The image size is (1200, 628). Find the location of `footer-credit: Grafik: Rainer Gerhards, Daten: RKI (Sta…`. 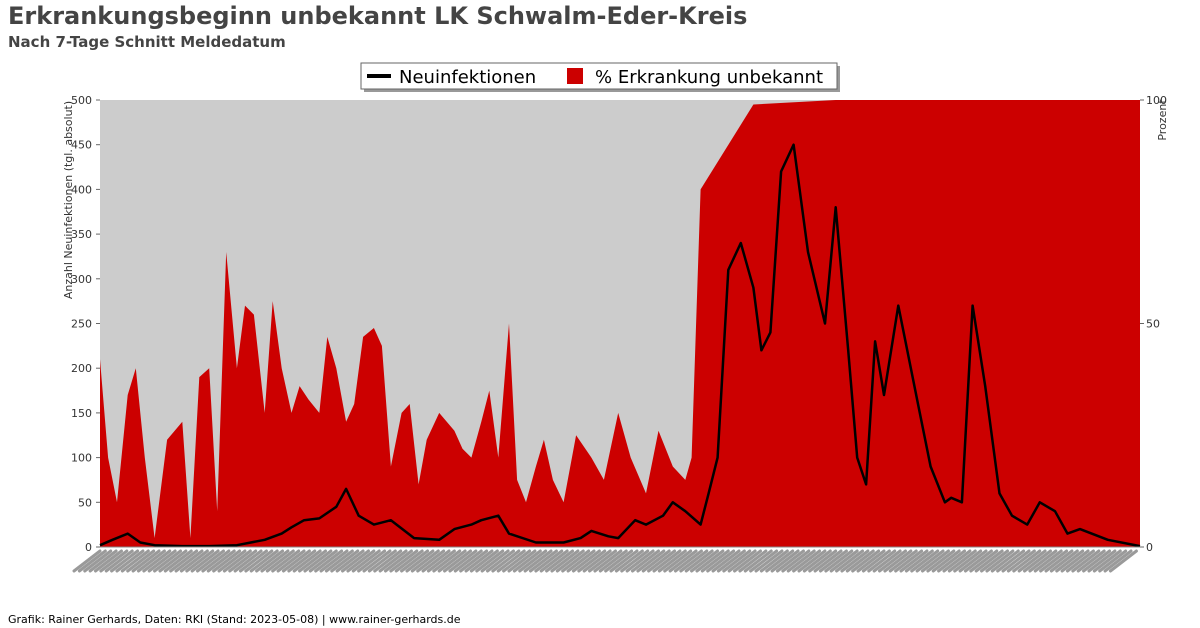

footer-credit: Grafik: Rainer Gerhards, Daten: RKI (Sta… is located at coordinates (234, 619).